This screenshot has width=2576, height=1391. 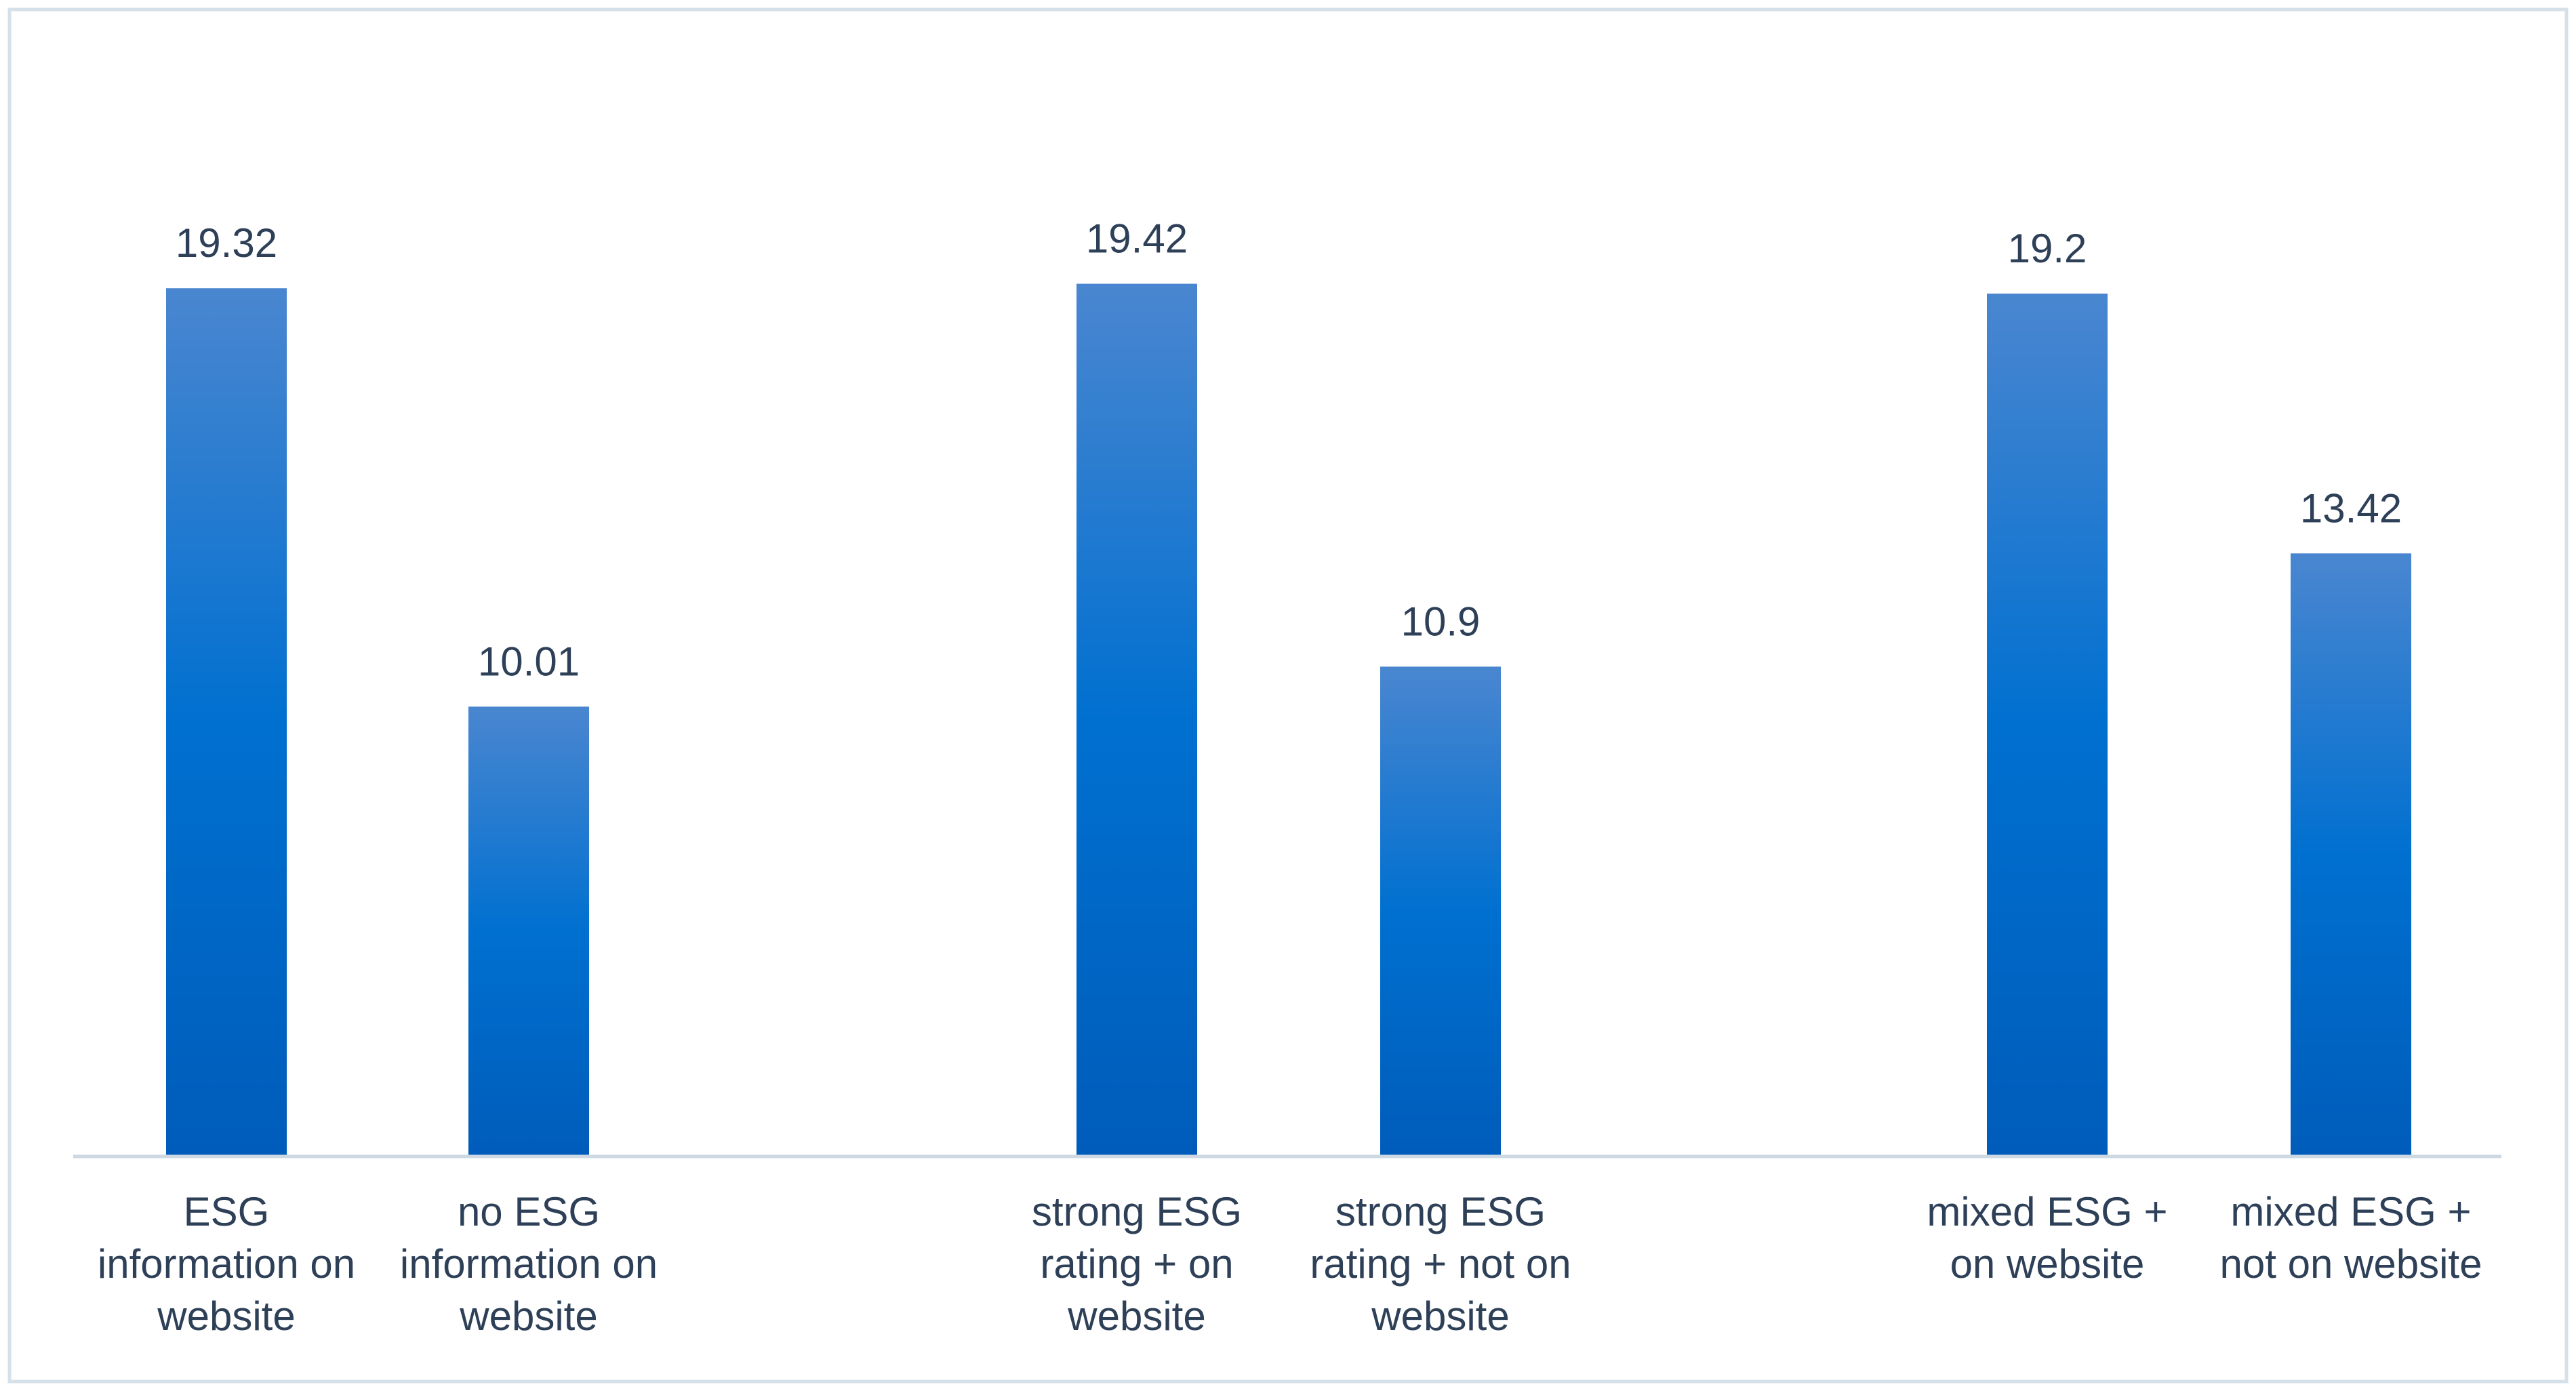 What do you see at coordinates (2351, 1264) in the screenshot?
I see `category-label-line: not on website` at bounding box center [2351, 1264].